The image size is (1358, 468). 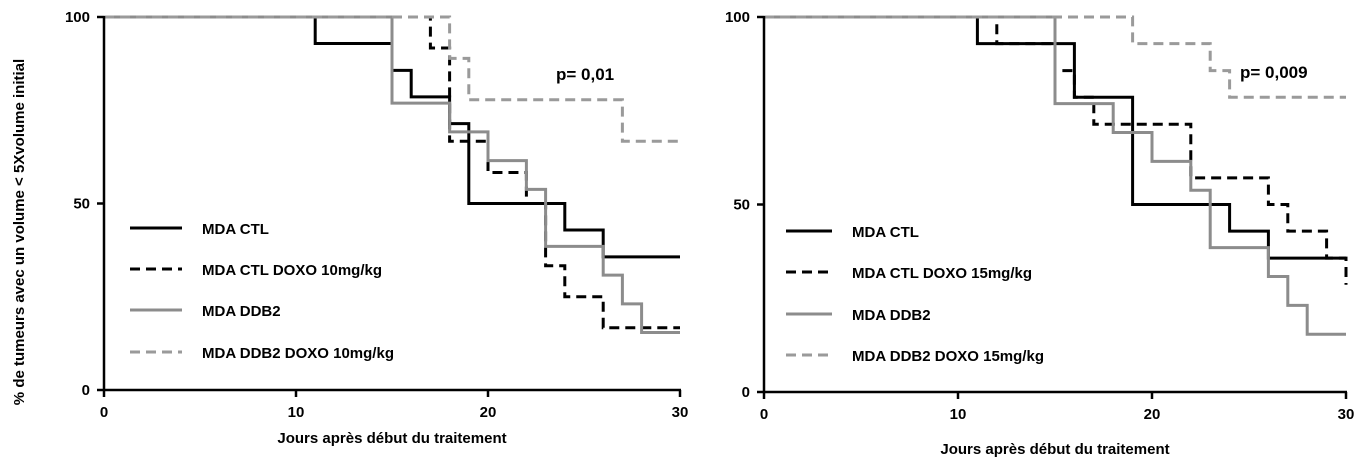 I want to click on panel2-y-tick-label: 0, so click(x=746, y=392).